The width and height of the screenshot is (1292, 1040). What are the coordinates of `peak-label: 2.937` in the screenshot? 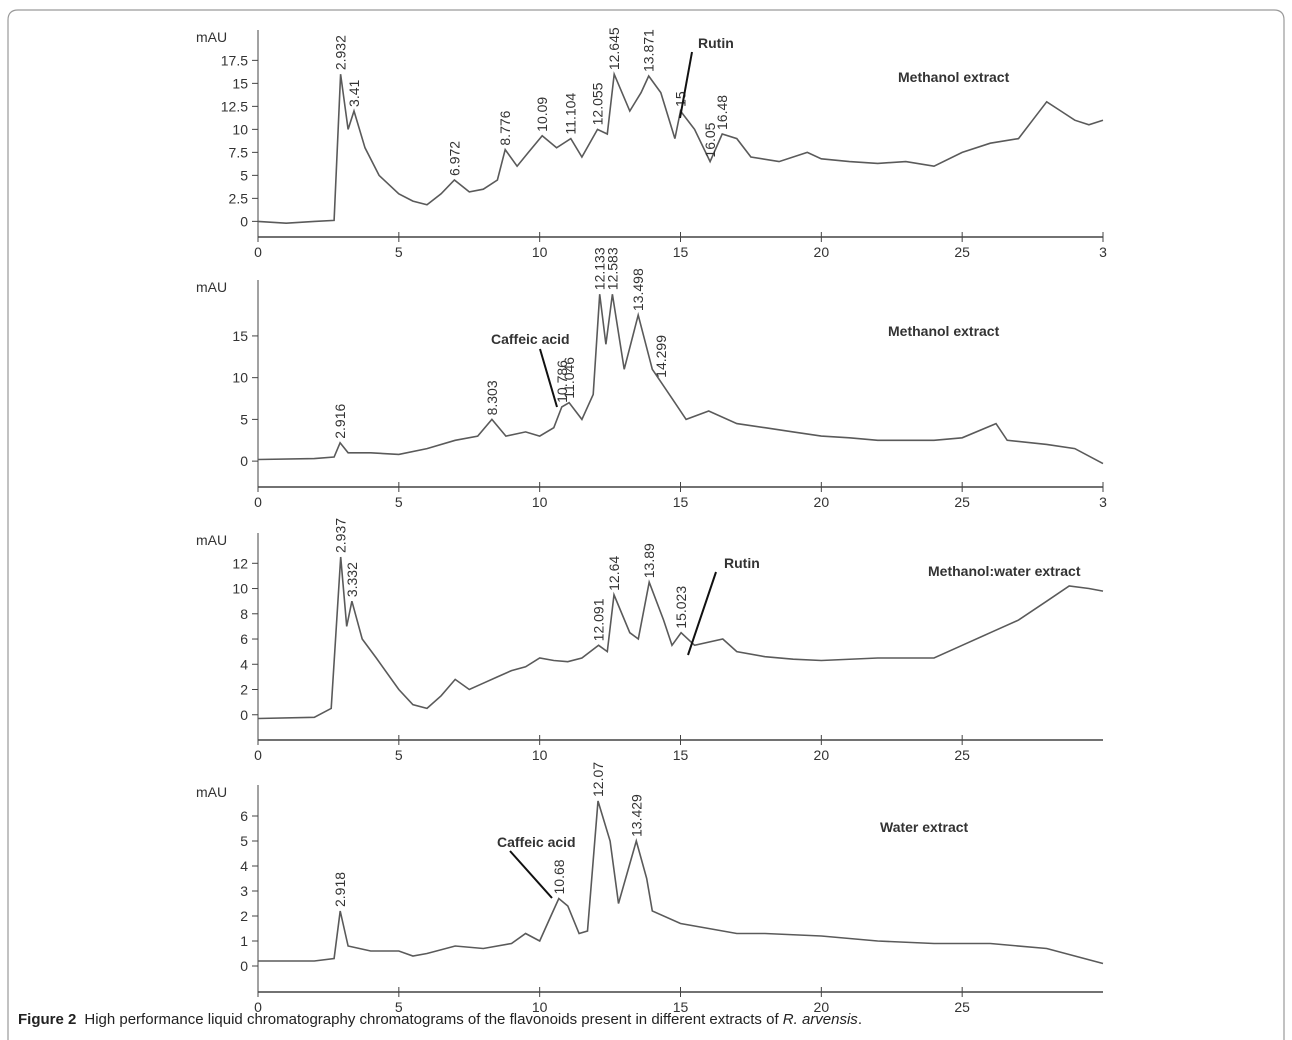 It's located at (341, 535).